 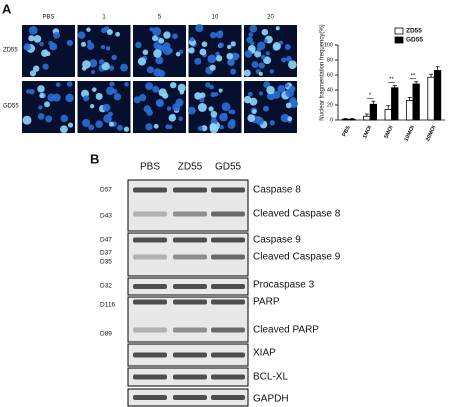 I want to click on significance: *, so click(x=370, y=96).